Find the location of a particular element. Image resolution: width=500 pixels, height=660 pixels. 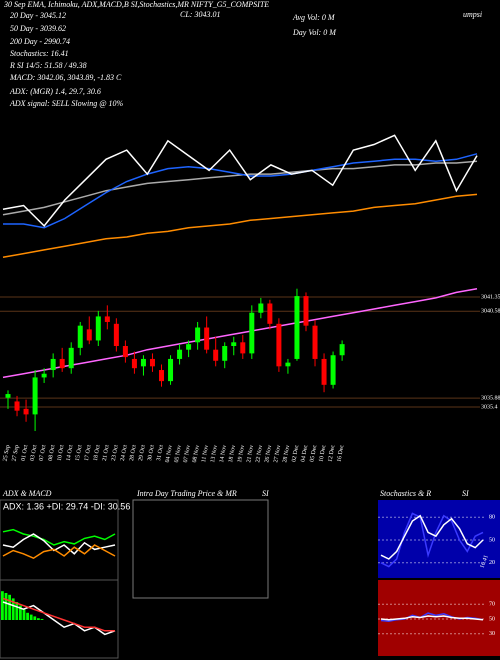

x-tick-label: 10 Oct is located at coordinates (61, 452).